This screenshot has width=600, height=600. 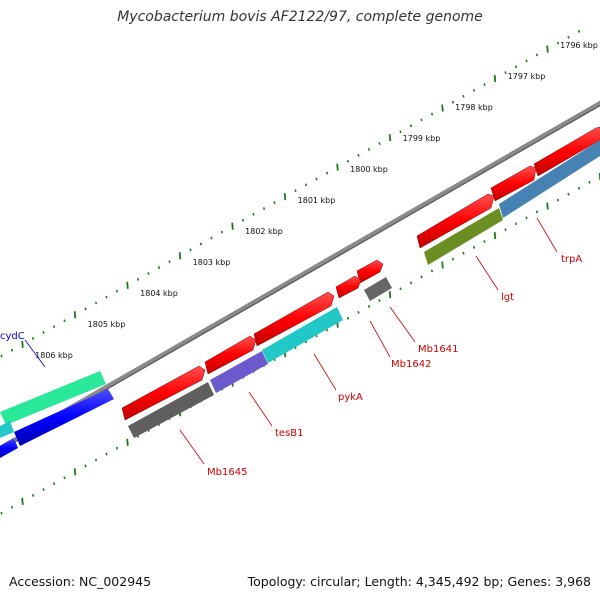 I want to click on cds-trpA-forward, so click(x=566, y=151).